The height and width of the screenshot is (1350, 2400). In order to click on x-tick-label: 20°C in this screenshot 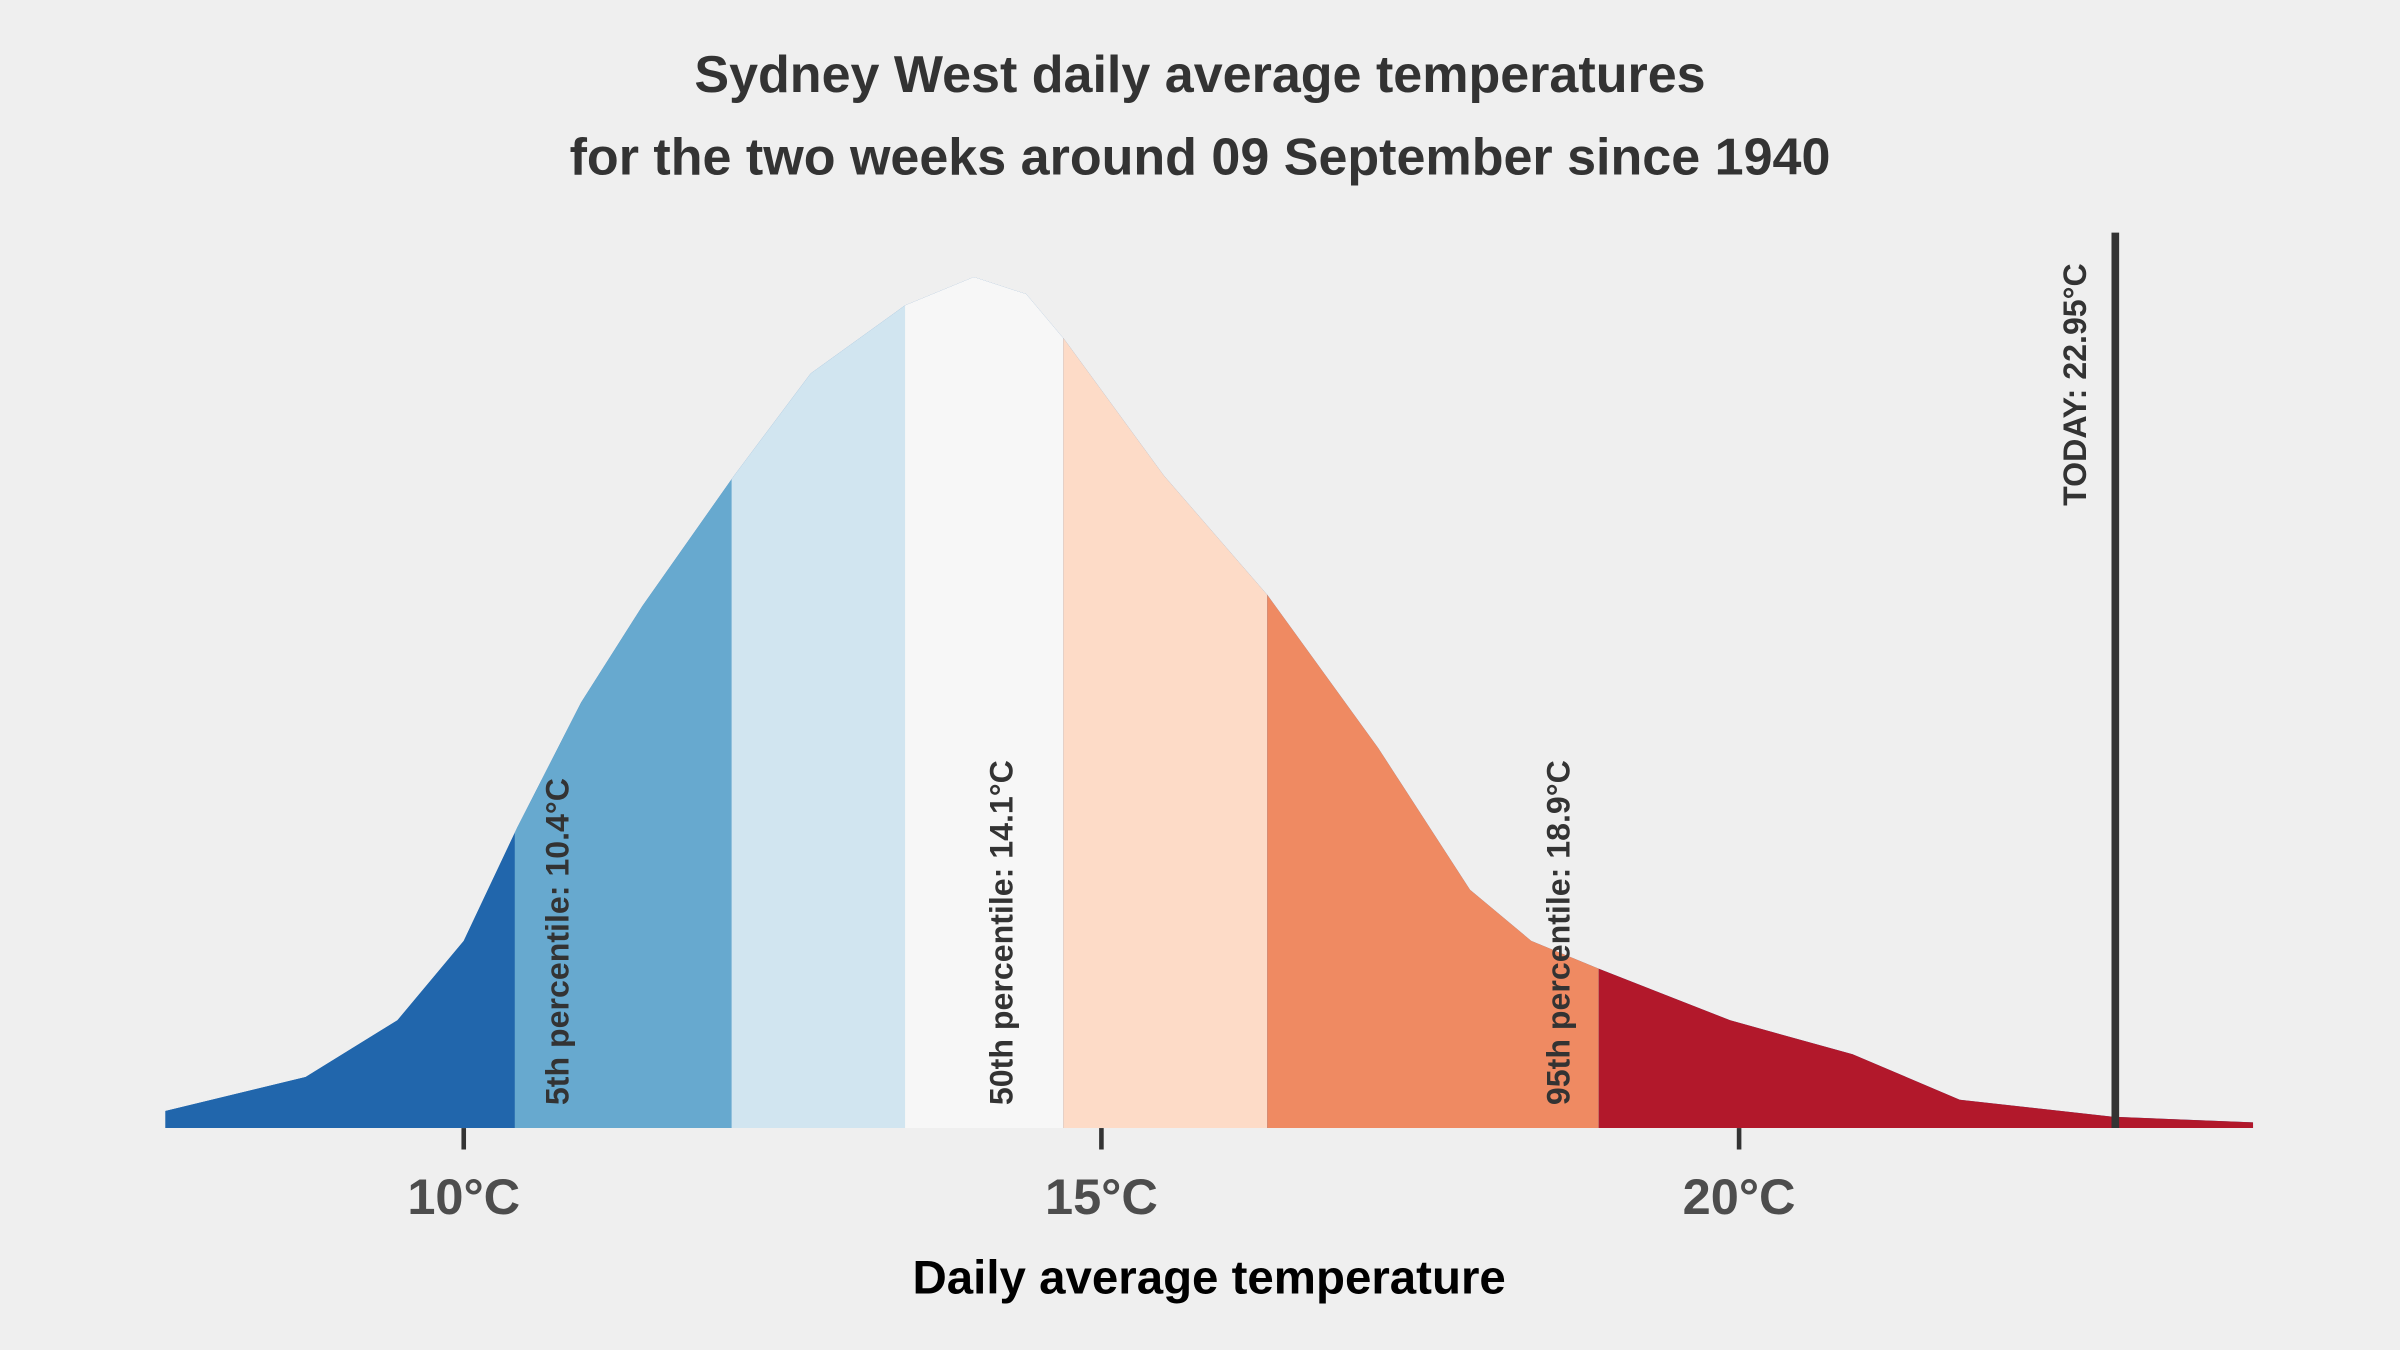, I will do `click(1739, 1196)`.